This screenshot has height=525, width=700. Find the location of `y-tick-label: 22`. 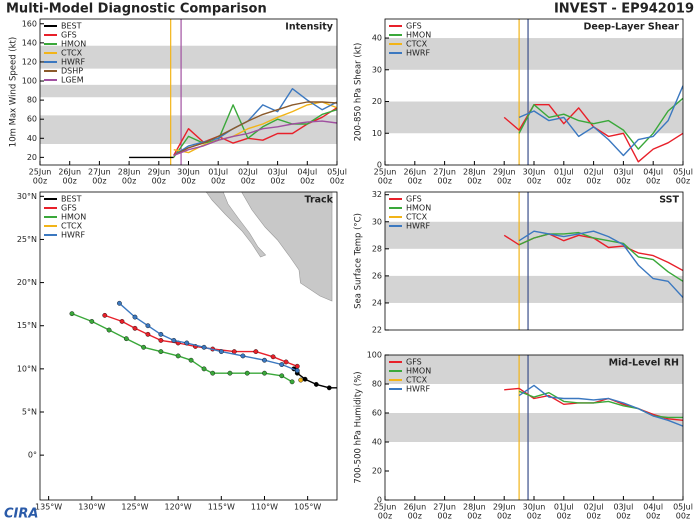

y-tick-label: 22 is located at coordinates (377, 330).